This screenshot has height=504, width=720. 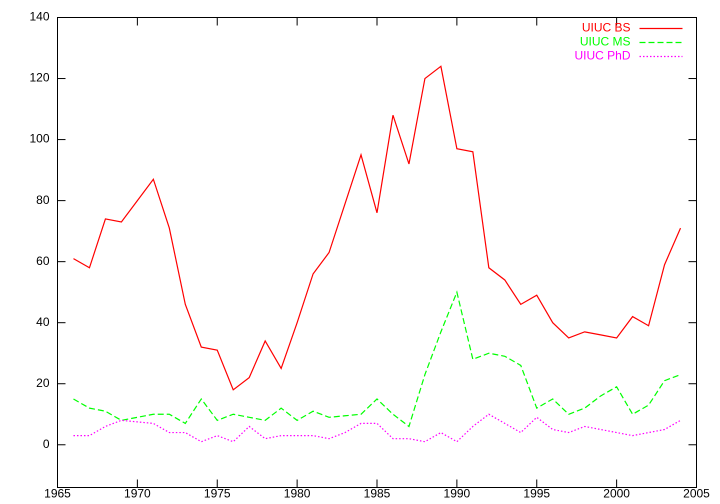 I want to click on legend-label: UIUC MS, so click(x=605, y=42).